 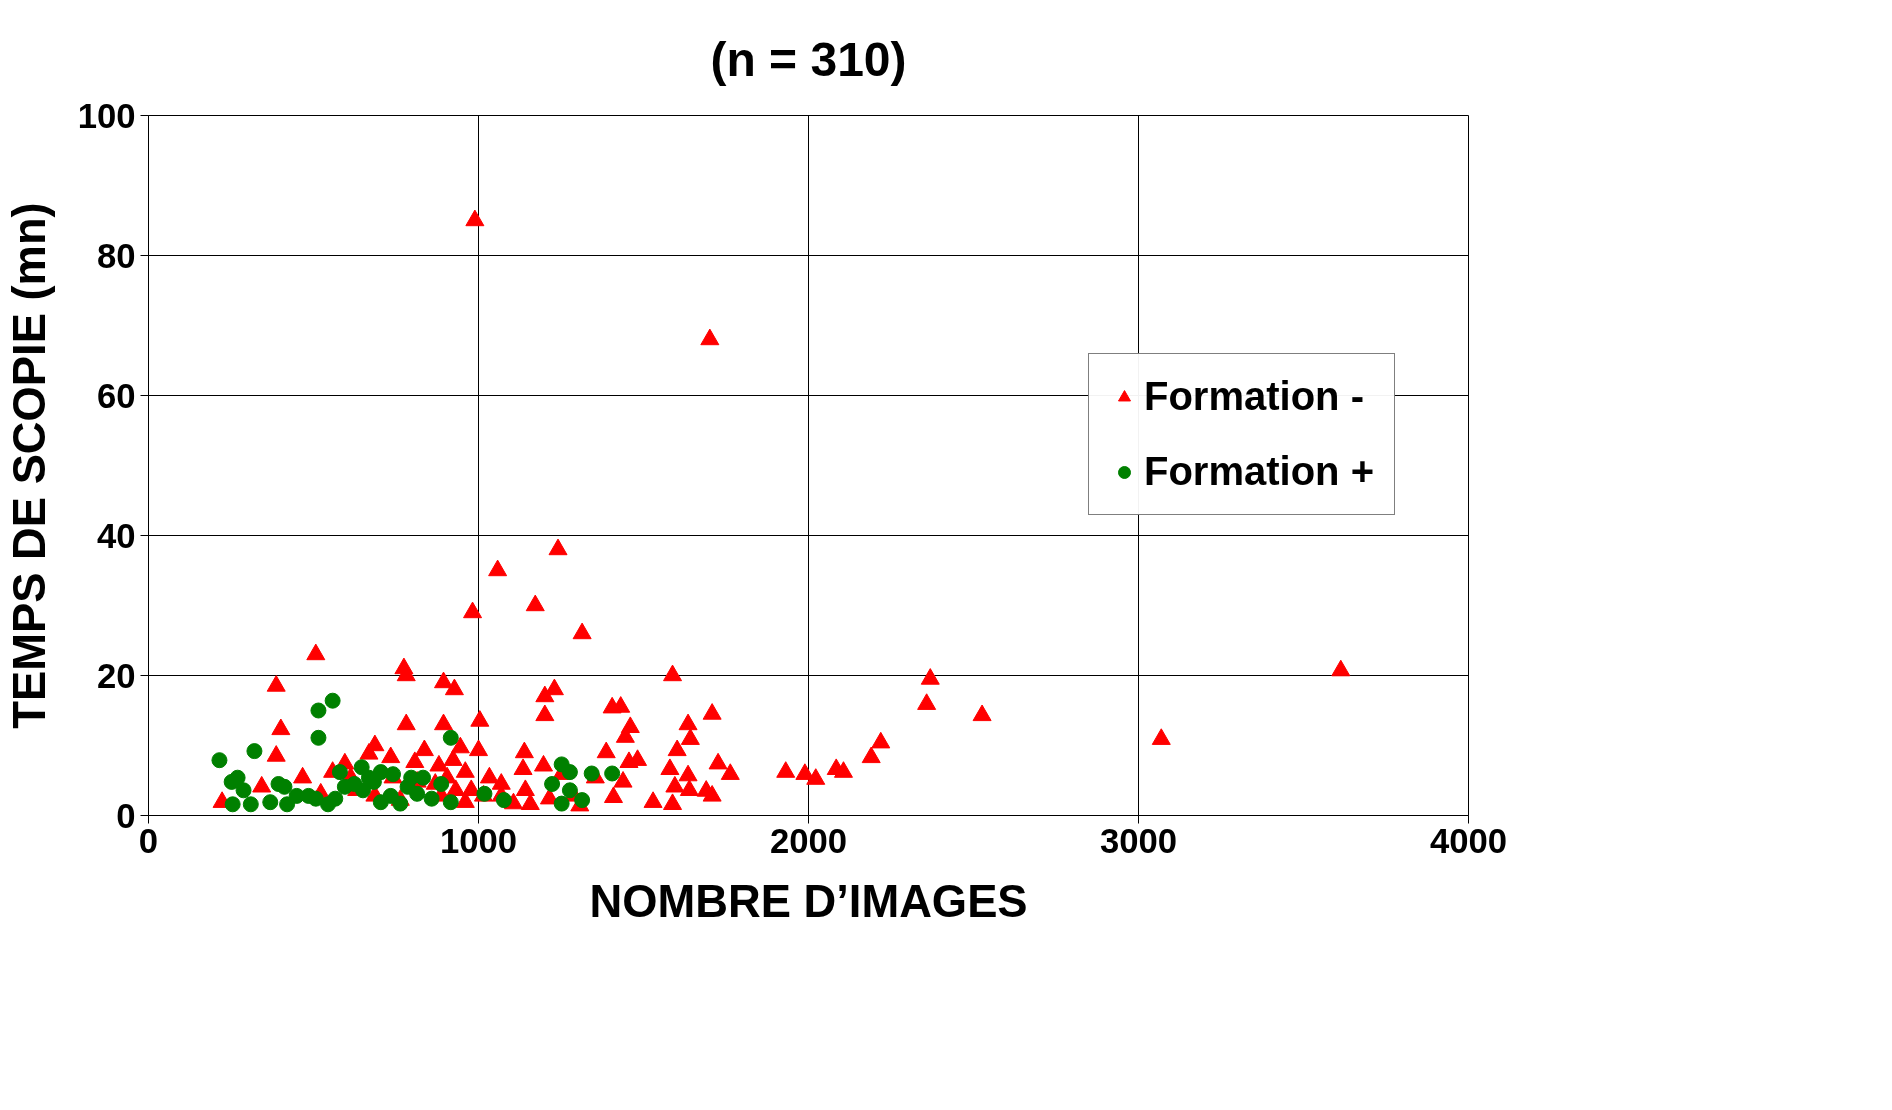 What do you see at coordinates (116, 535) in the screenshot?
I see `y-tick-label: 40` at bounding box center [116, 535].